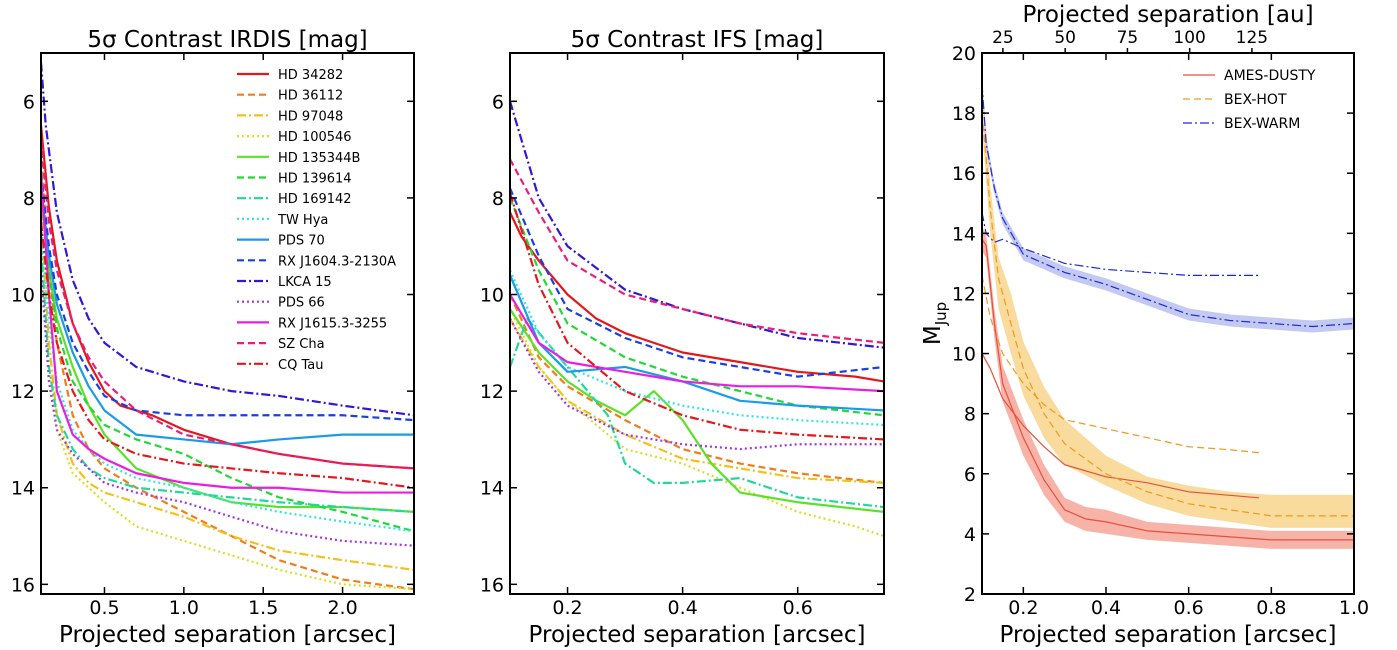  Describe the element at coordinates (970, 535) in the screenshot. I see `y-tick-label: 4` at that location.